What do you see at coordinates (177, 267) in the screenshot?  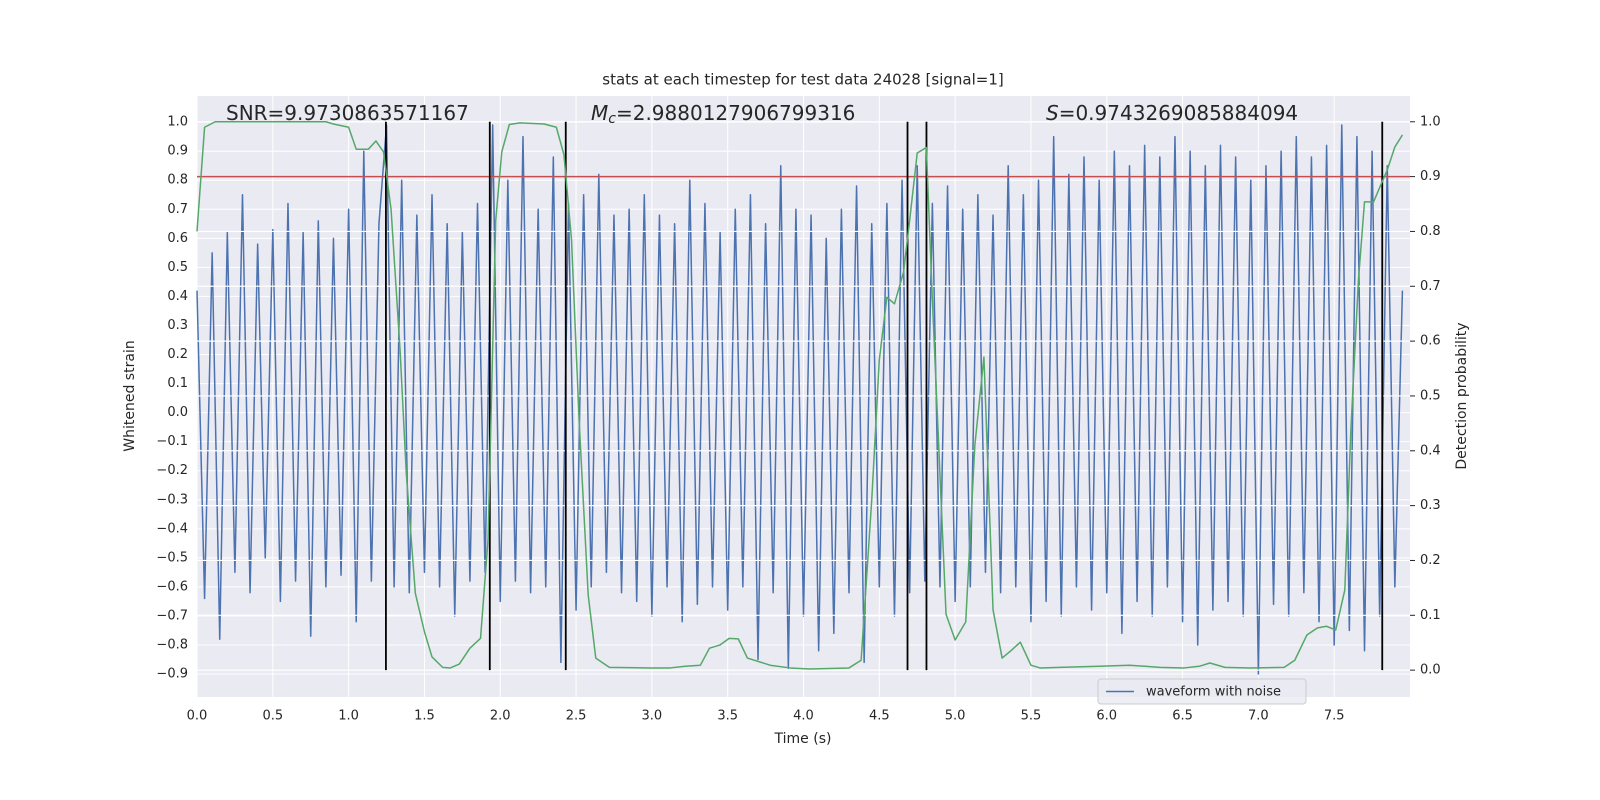 I see `y-tick-label: 0.5` at bounding box center [177, 267].